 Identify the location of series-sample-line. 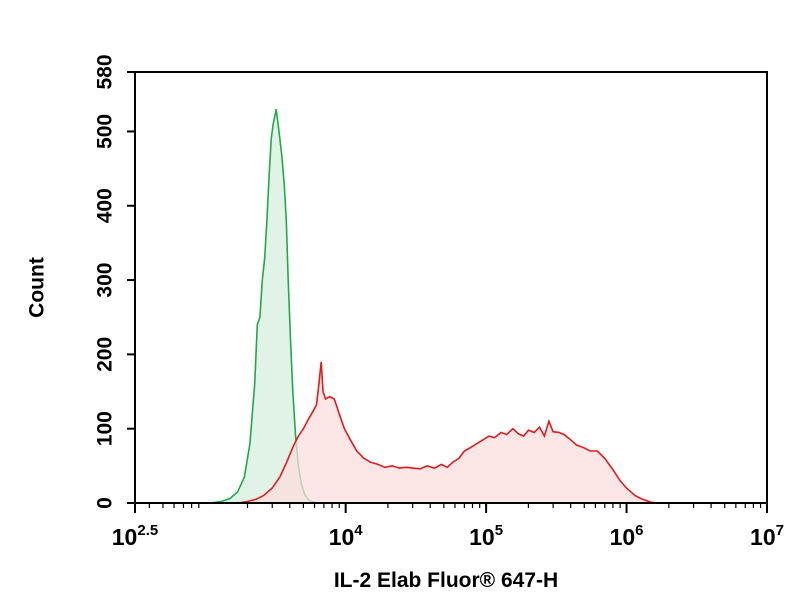
(448, 432).